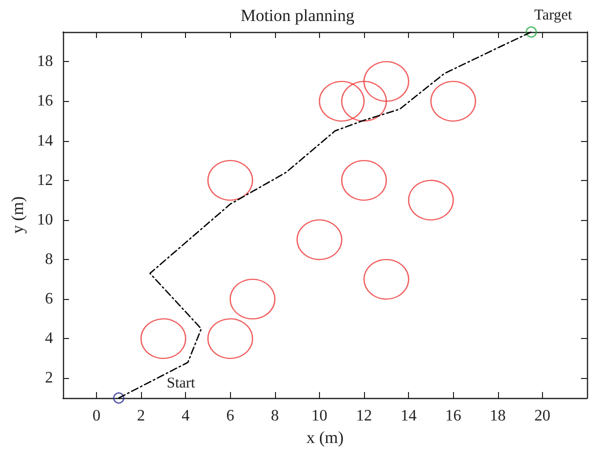 The image size is (595, 456). I want to click on annotation: Start, so click(181, 384).